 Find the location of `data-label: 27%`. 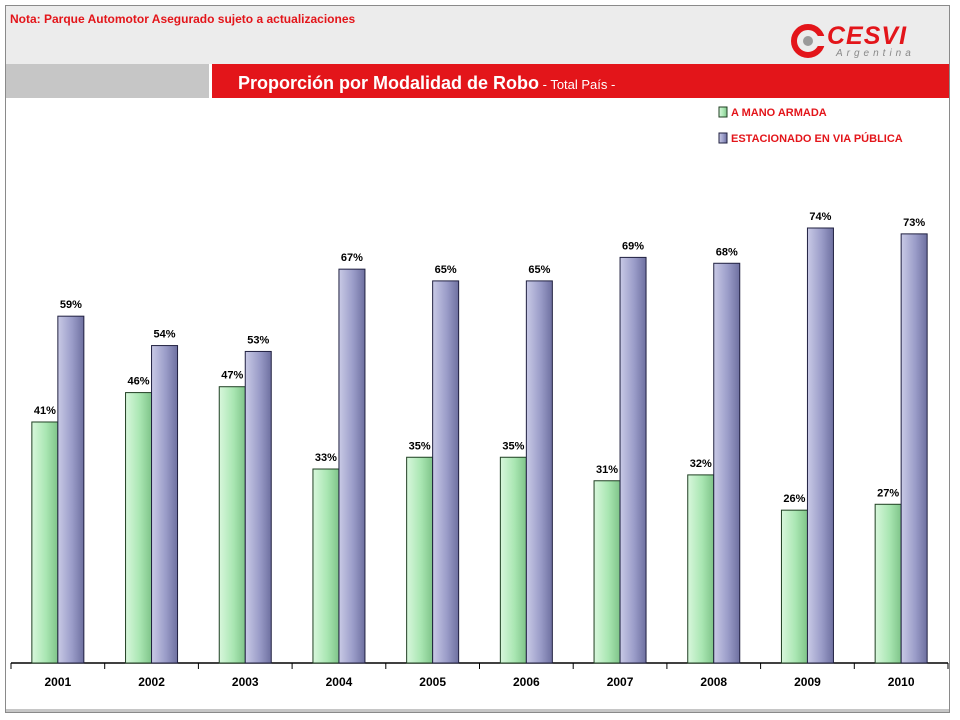

data-label: 27% is located at coordinates (888, 493).